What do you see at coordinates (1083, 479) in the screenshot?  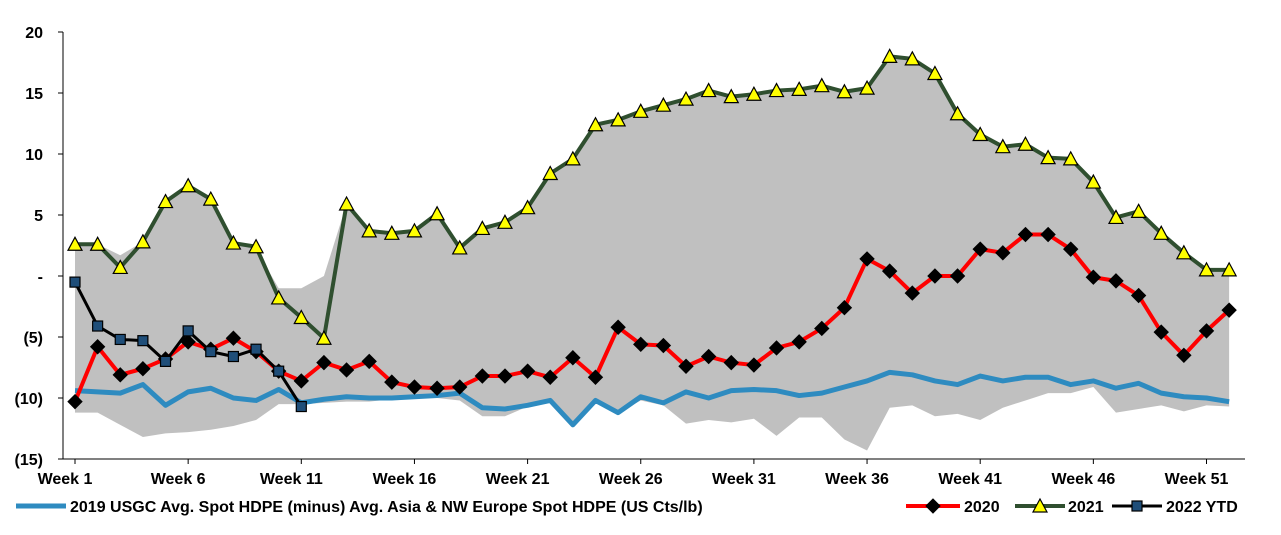 I see `x-tick-label: Week 46` at bounding box center [1083, 479].